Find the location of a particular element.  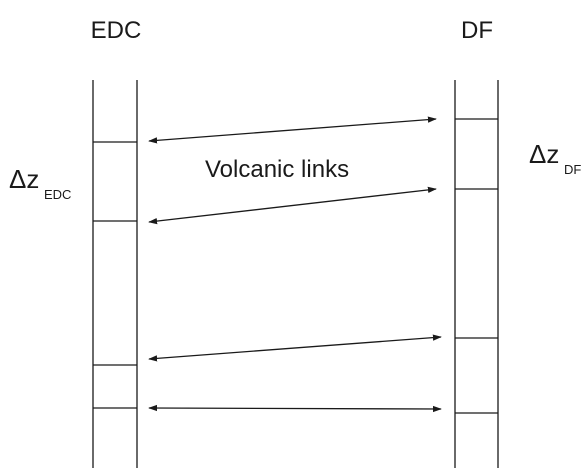

right-delta-z-label: Δz DF is located at coordinates (555, 158).